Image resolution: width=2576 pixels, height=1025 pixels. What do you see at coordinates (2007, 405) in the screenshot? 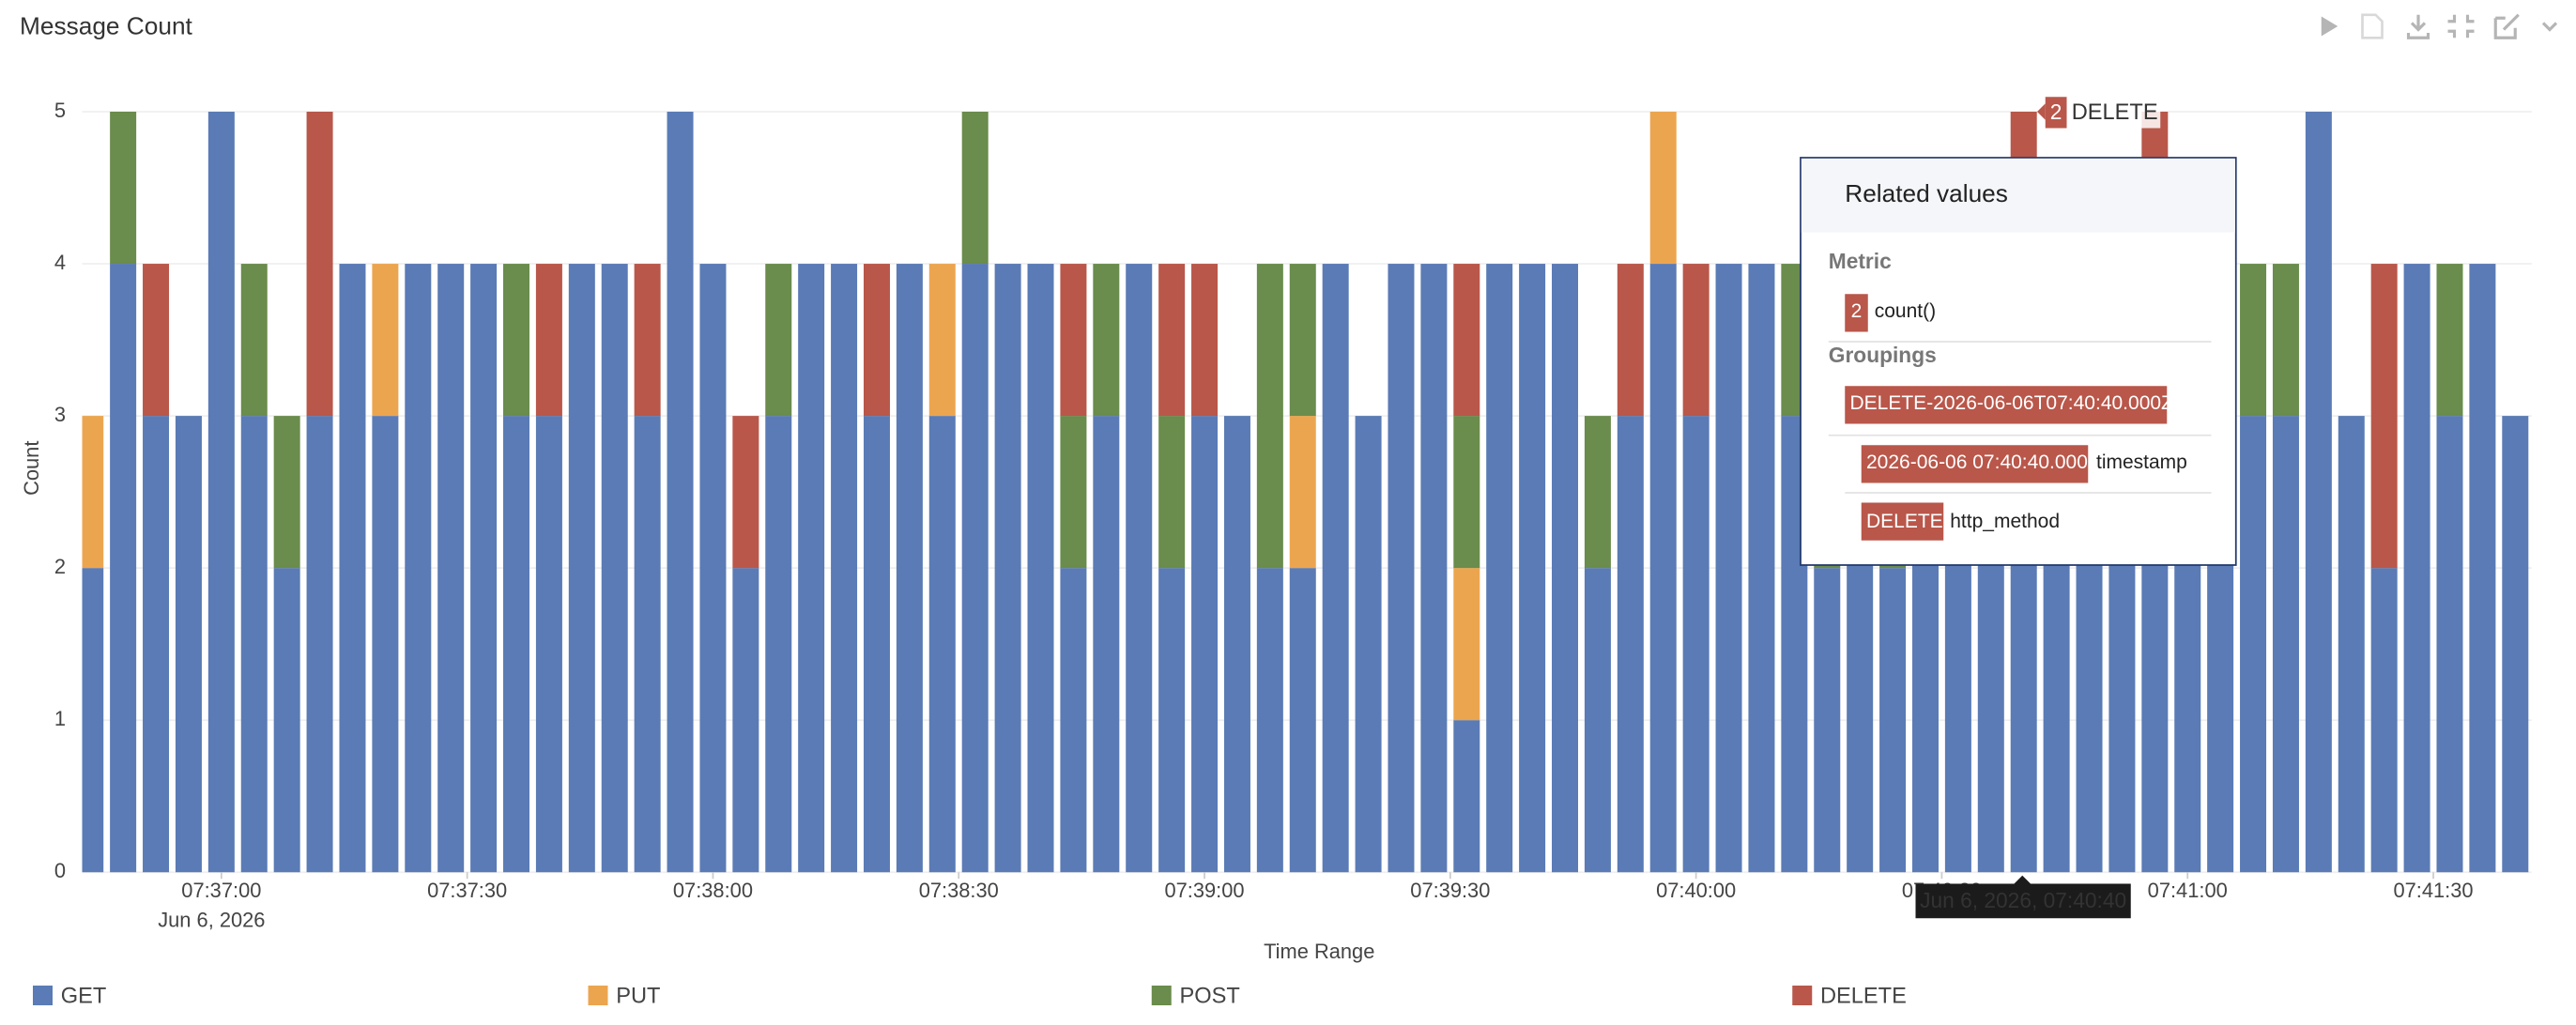
I see `group-key-box` at bounding box center [2007, 405].